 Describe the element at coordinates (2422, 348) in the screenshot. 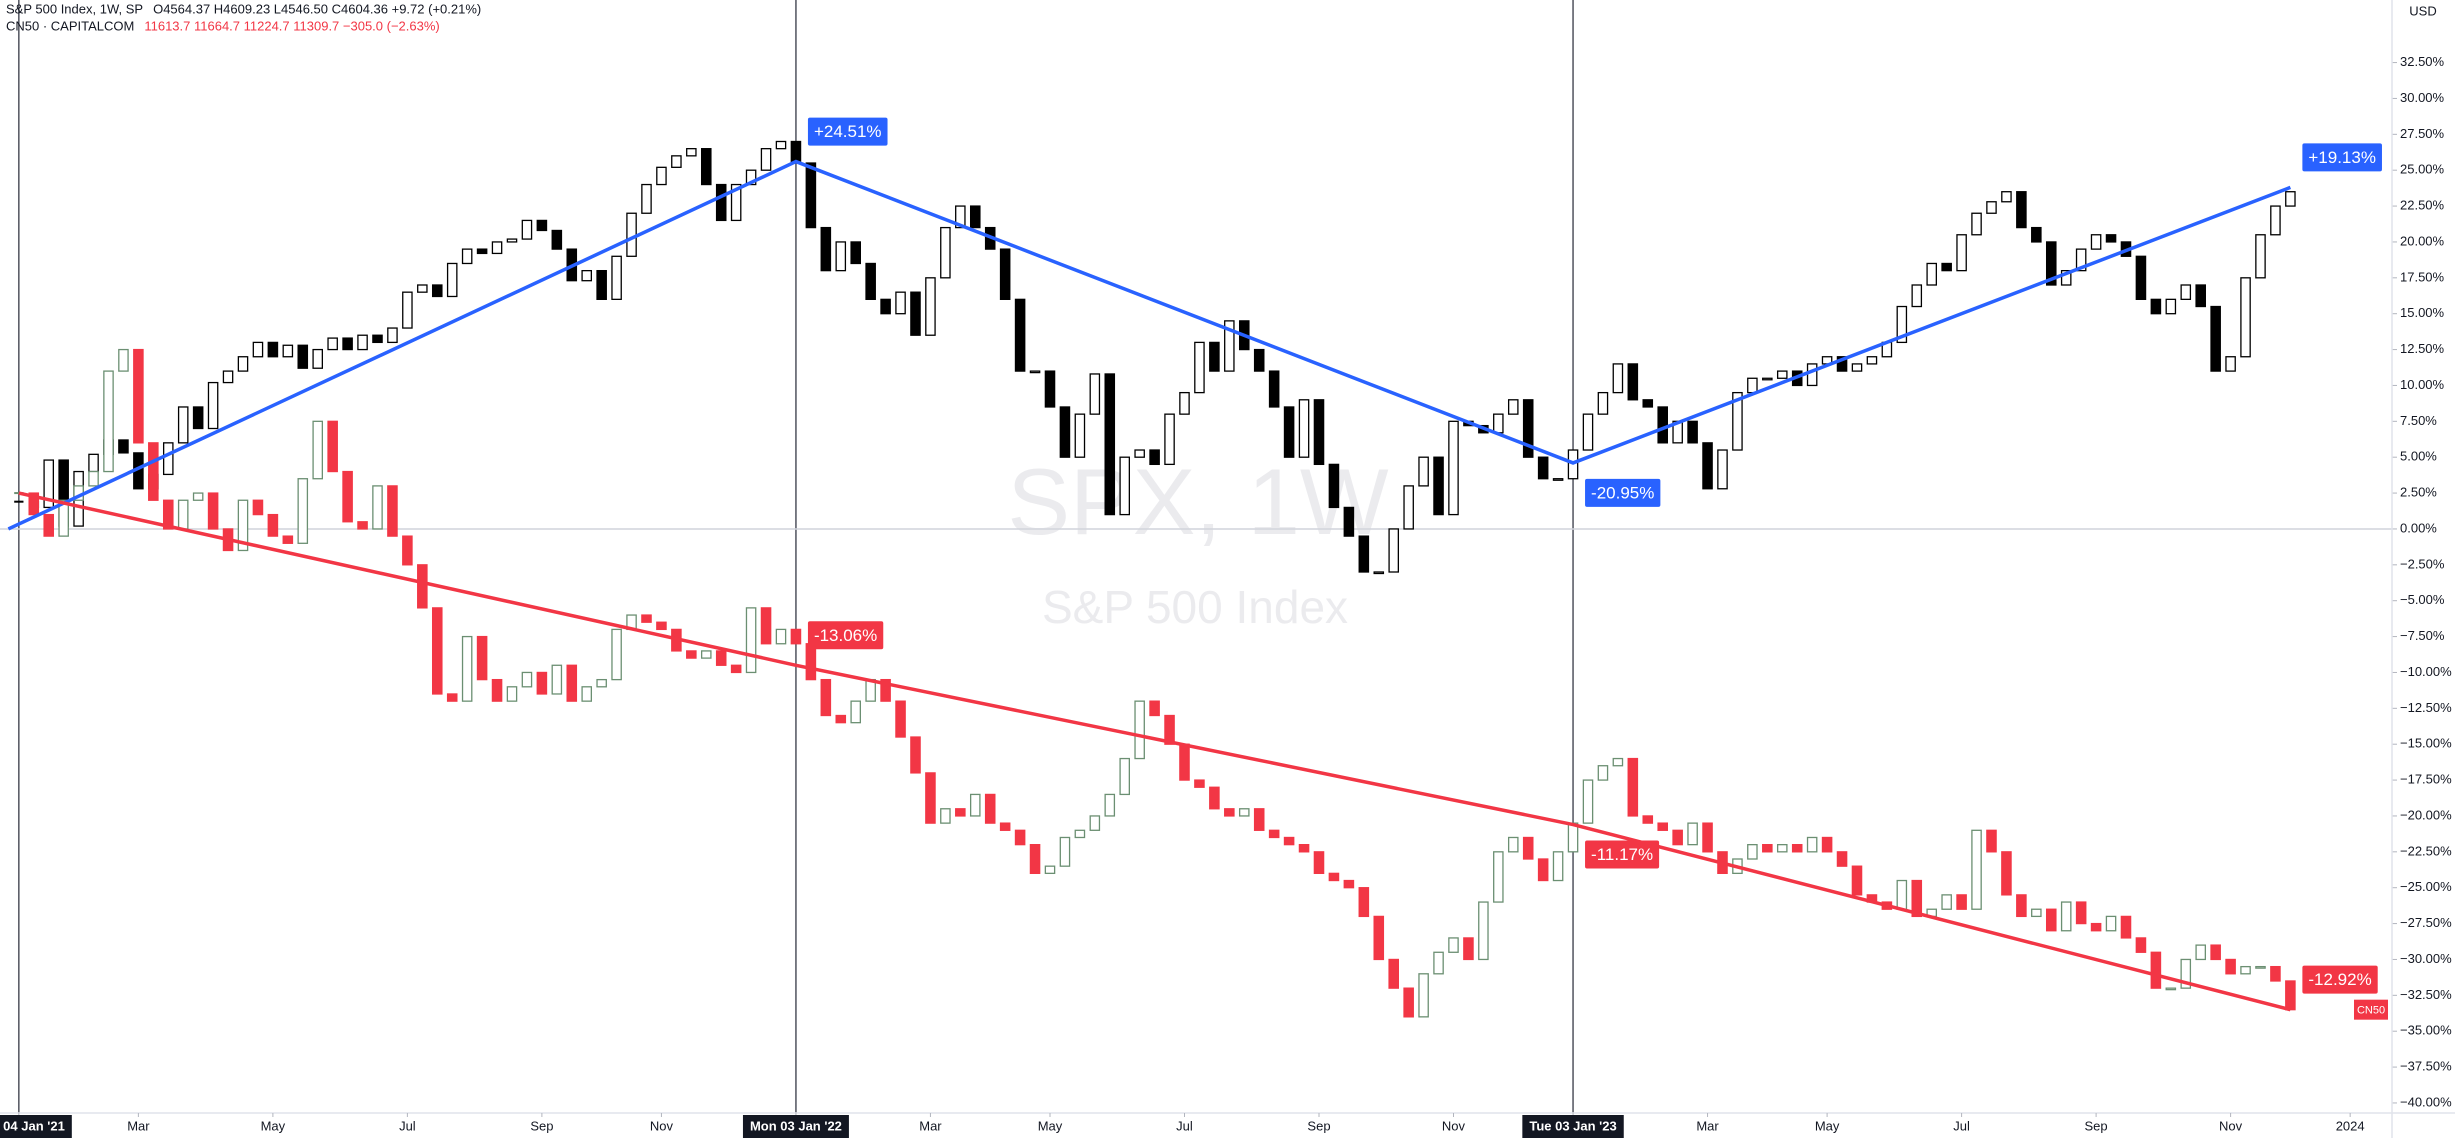

I see `y-tick-label: 12.50%` at that location.